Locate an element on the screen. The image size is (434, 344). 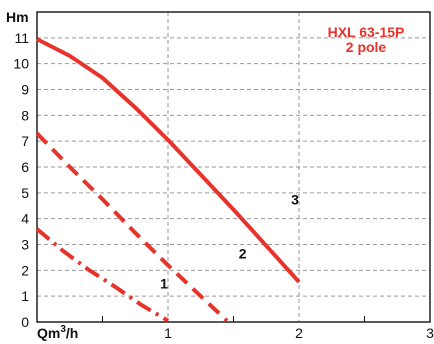
x-tick-label: 3 is located at coordinates (430, 333).